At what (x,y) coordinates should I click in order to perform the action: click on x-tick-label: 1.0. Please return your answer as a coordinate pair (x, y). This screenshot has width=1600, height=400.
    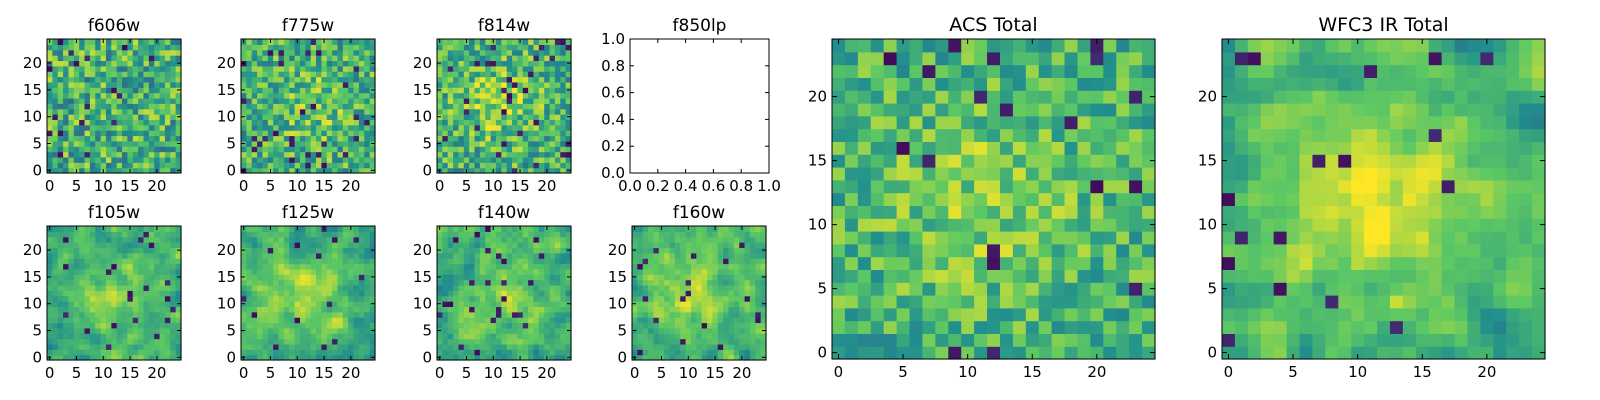
    Looking at the image, I should click on (769, 186).